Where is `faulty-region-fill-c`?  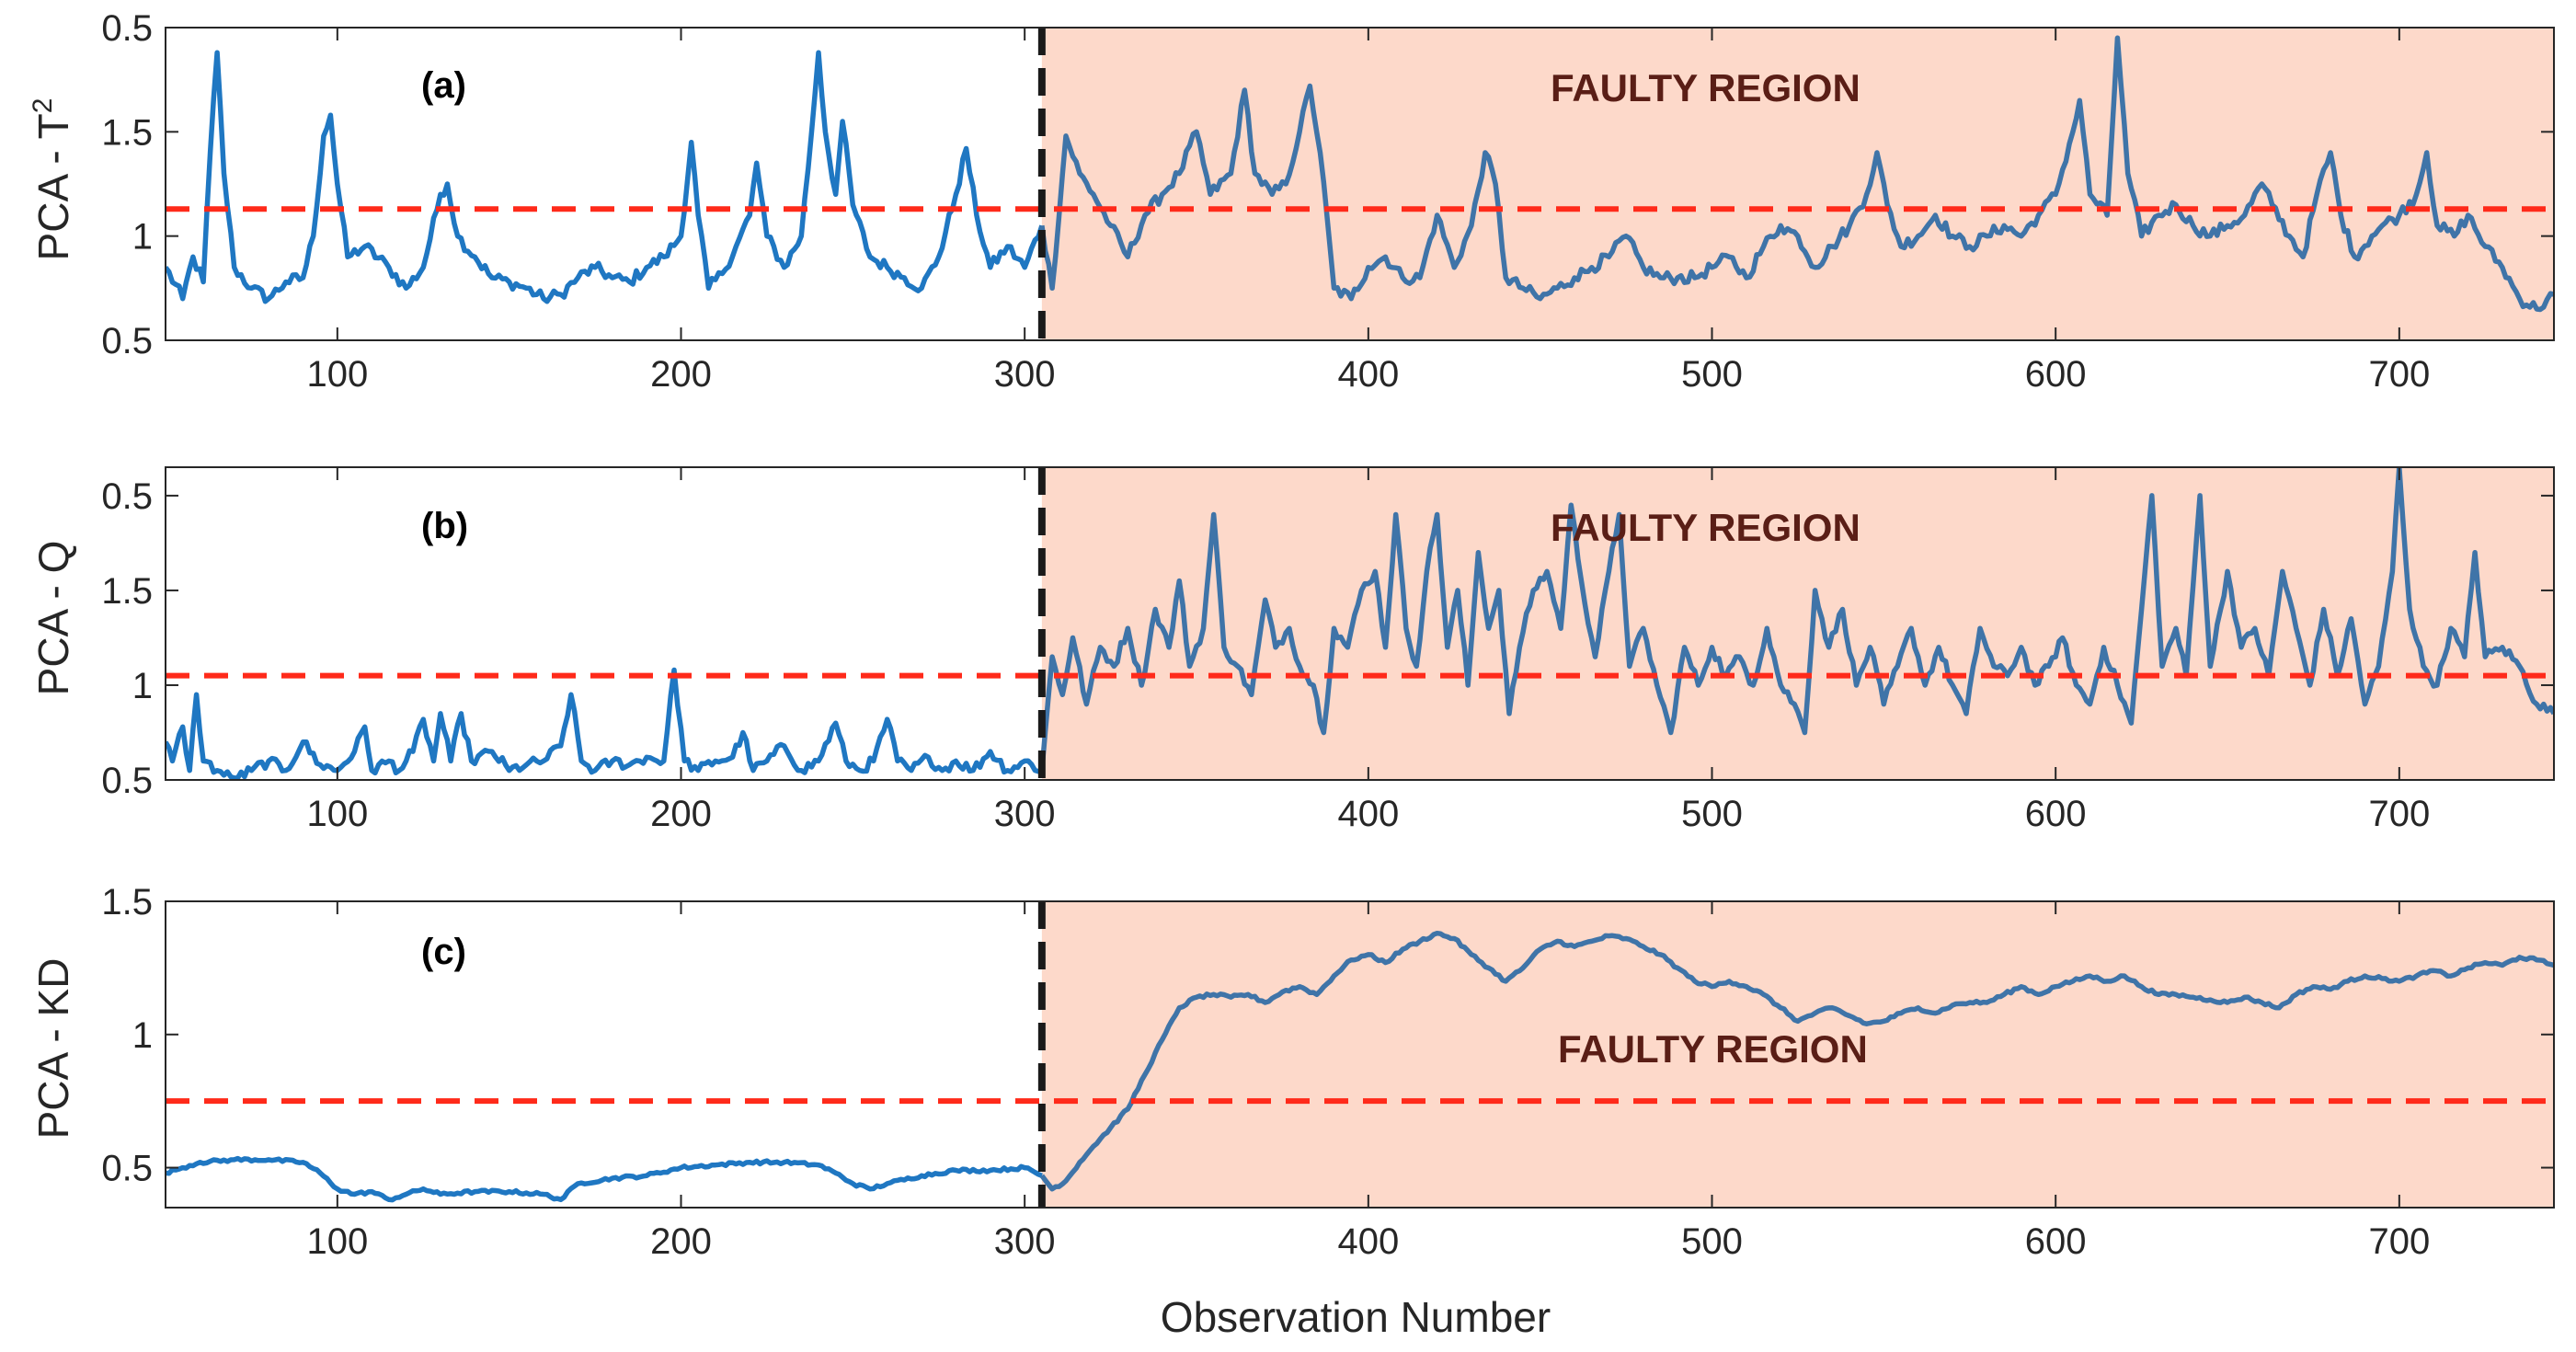 faulty-region-fill-c is located at coordinates (1797, 1054).